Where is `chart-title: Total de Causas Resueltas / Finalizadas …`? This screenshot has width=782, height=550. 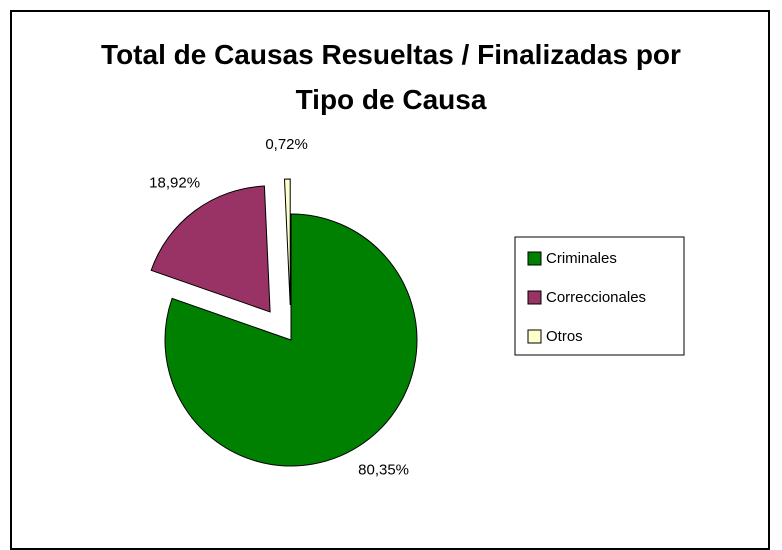
chart-title: Total de Causas Resueltas / Finalizadas … is located at coordinates (391, 77).